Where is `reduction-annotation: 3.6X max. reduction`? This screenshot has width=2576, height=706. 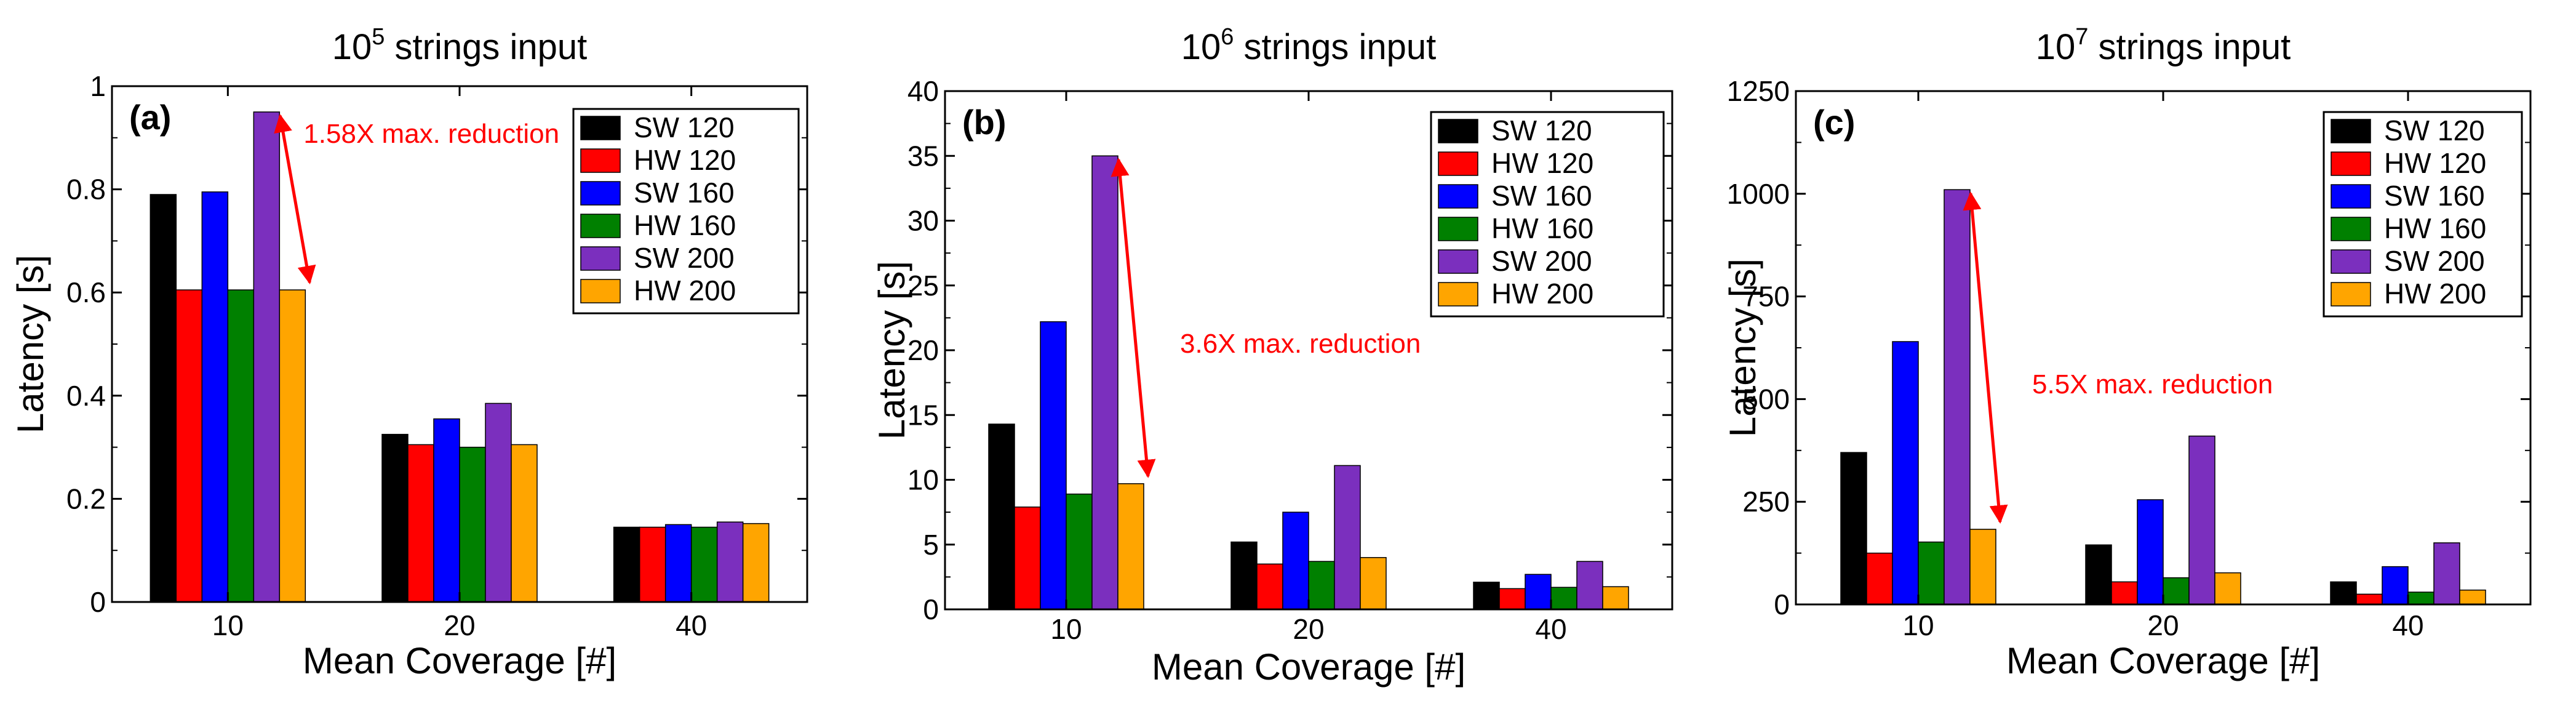 reduction-annotation: 3.6X max. reduction is located at coordinates (1301, 344).